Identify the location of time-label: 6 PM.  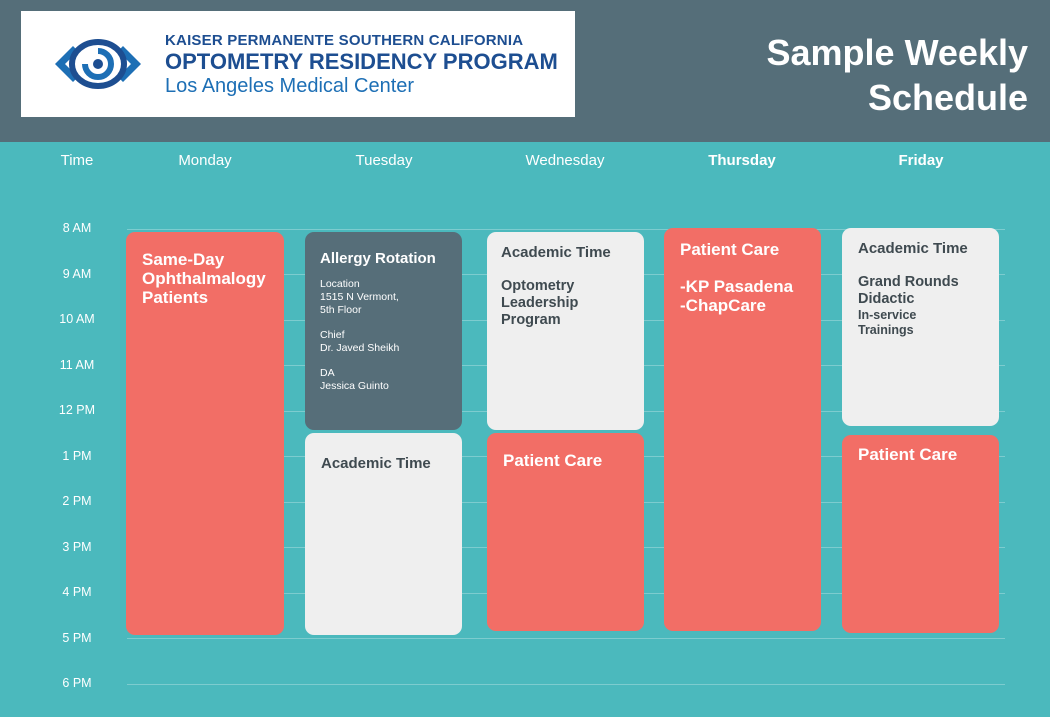
(77, 683).